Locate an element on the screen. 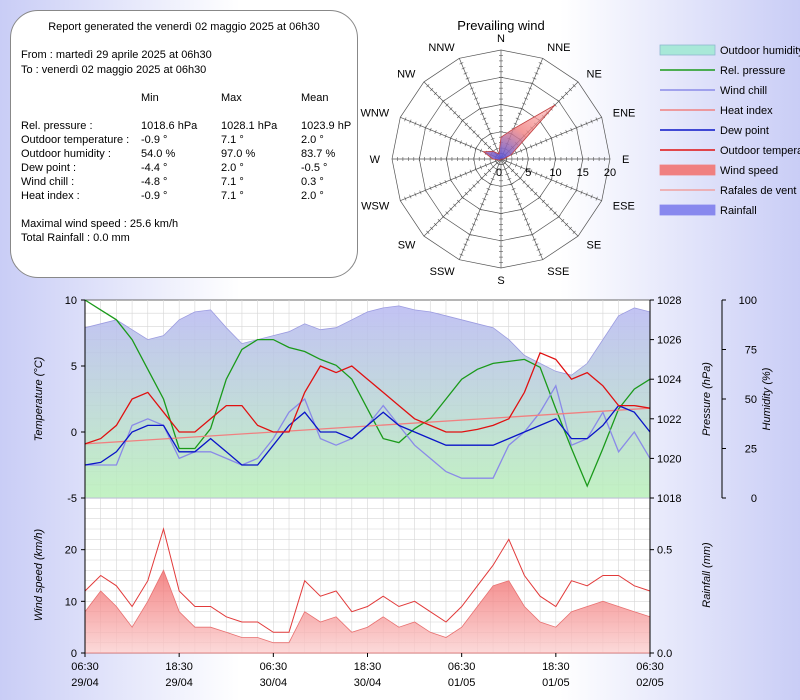 This screenshot has width=800, height=700. humidity-tick-label: 25 is located at coordinates (751, 450).